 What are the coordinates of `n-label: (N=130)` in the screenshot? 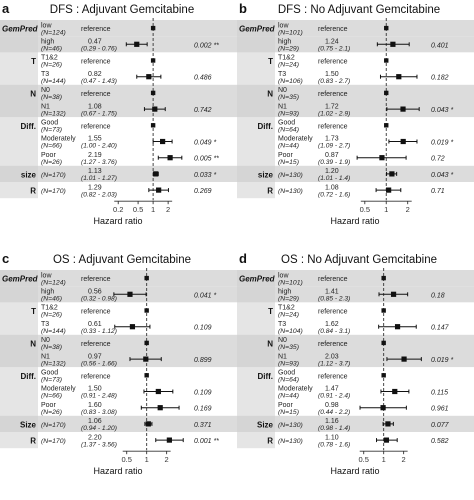 It's located at (290, 425).